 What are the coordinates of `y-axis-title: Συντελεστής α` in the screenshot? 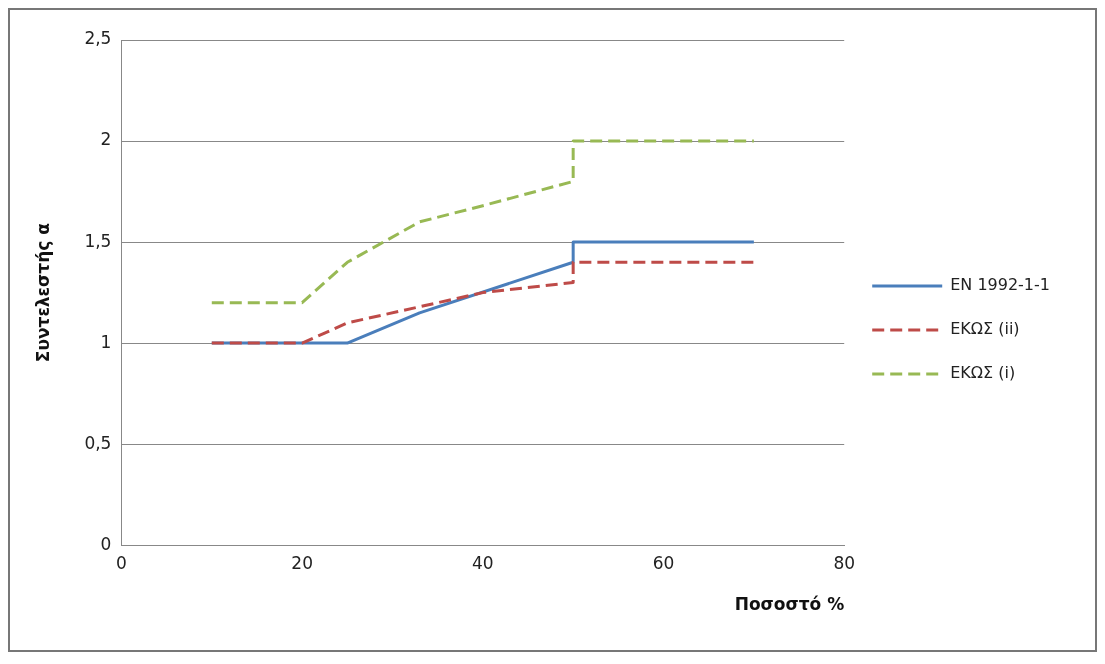 It's located at (42, 293).